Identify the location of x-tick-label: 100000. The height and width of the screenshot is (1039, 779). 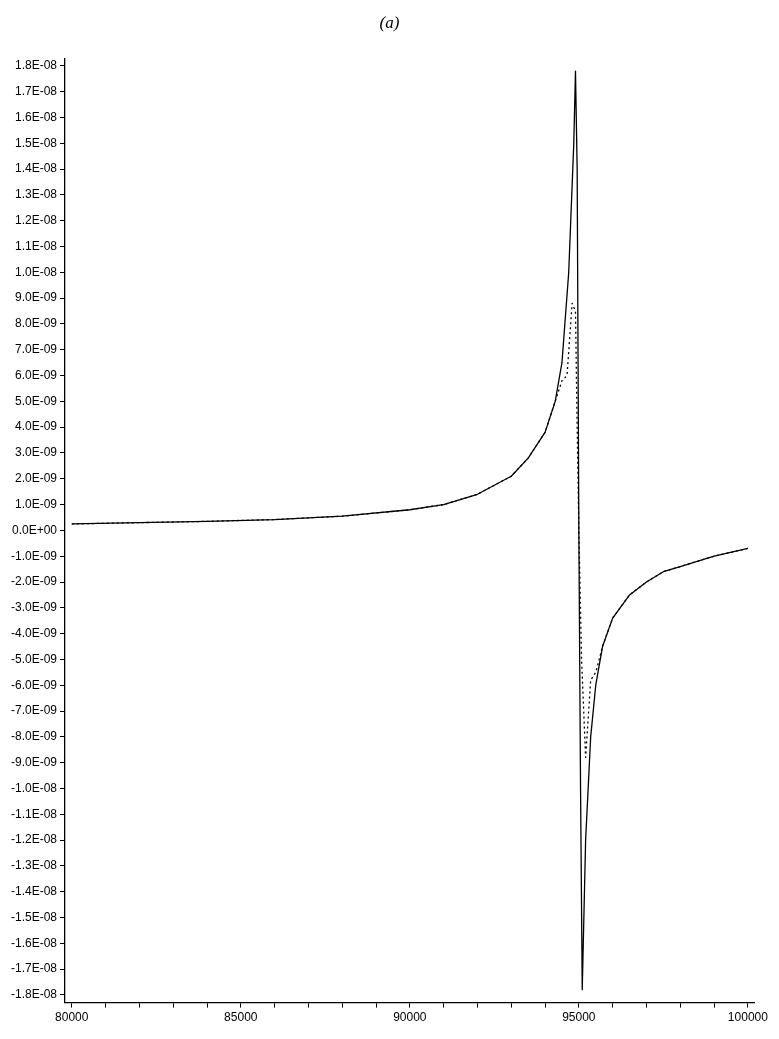
(748, 1017).